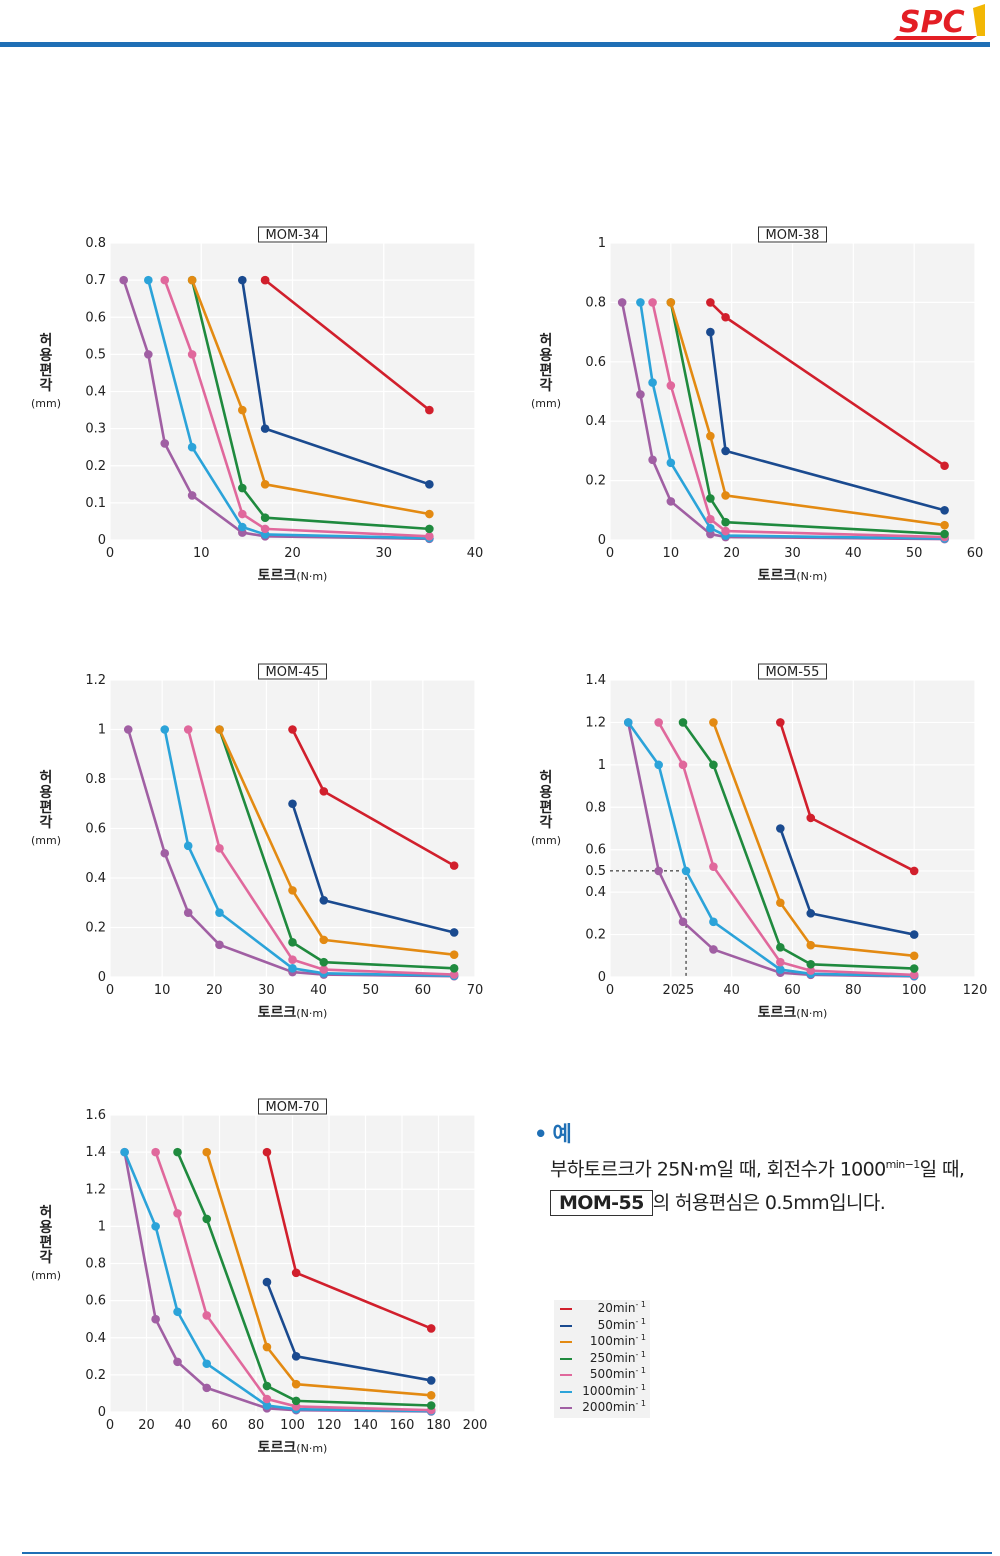 Image resolution: width=1000 pixels, height=1556 pixels. I want to click on chart-title: MOM-34, so click(293, 235).